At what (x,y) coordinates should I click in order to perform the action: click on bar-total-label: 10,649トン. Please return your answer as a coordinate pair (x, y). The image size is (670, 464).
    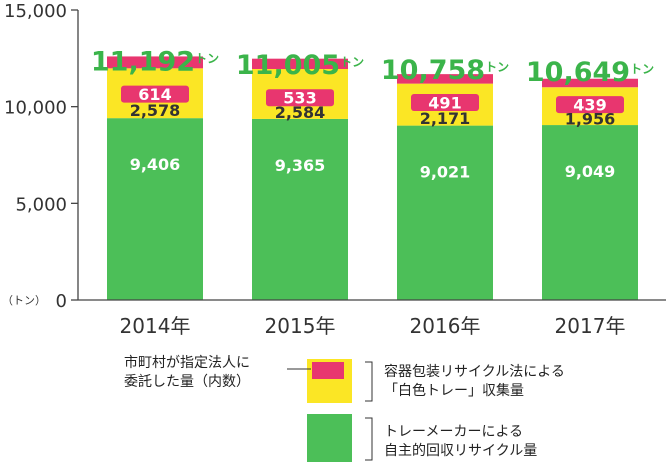
    Looking at the image, I should click on (590, 72).